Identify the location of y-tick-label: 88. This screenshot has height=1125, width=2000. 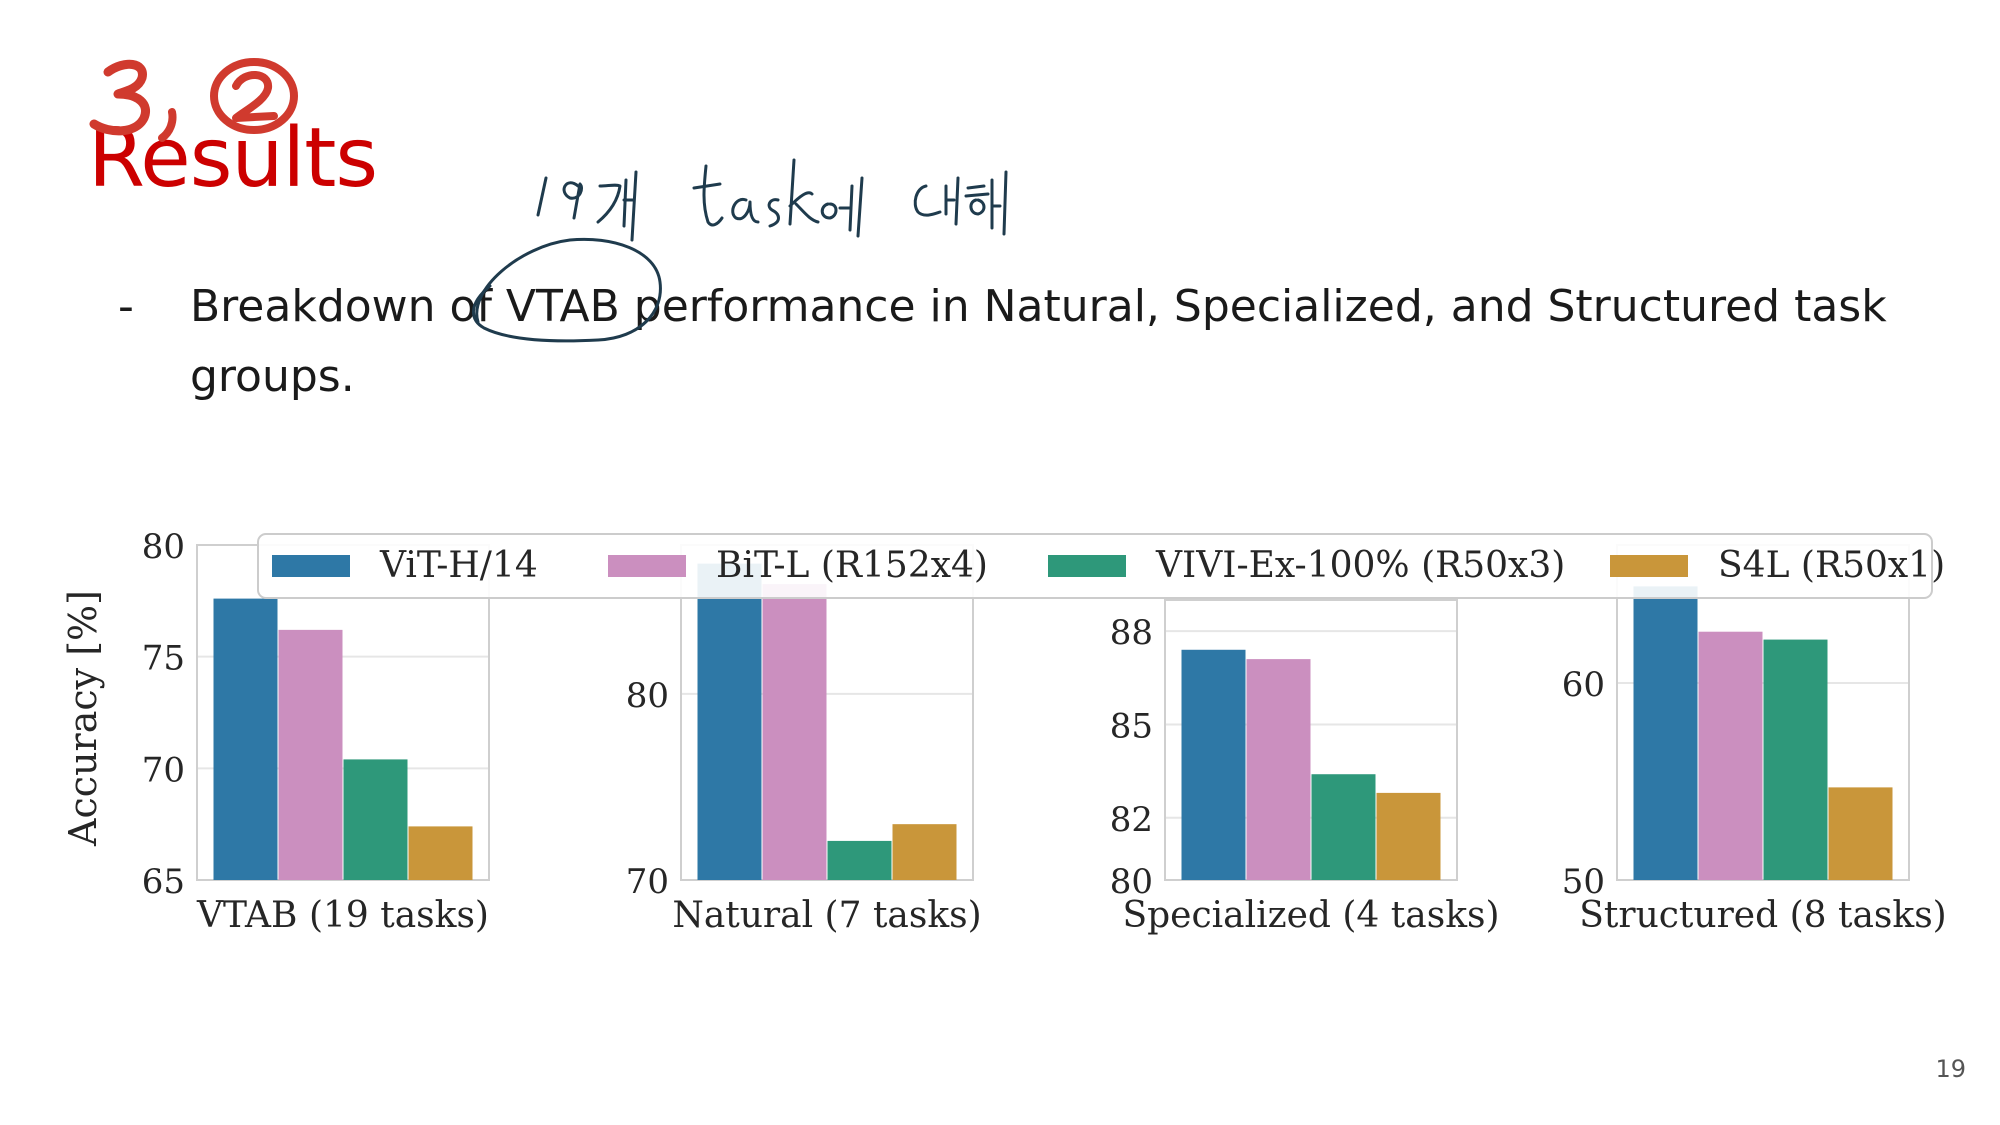
(1131, 633).